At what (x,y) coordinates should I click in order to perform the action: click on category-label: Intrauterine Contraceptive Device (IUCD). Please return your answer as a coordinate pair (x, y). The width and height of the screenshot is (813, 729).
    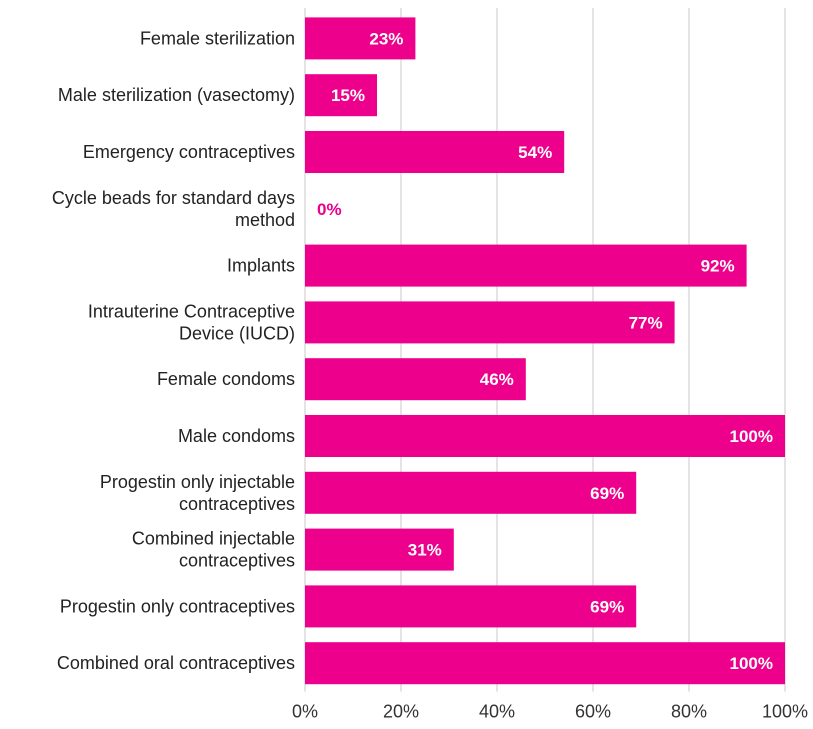
    Looking at the image, I should click on (191, 322).